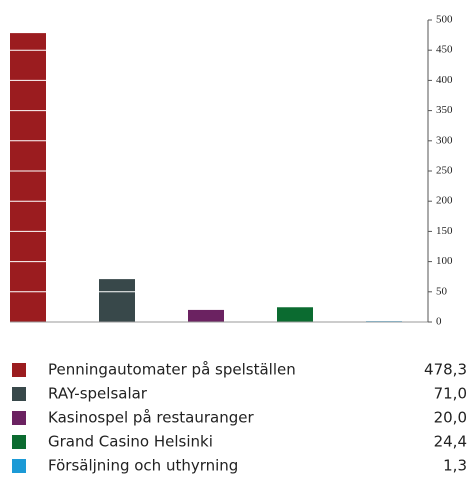 Image resolution: width=473 pixels, height=501 pixels. I want to click on y-tick-label: 400, so click(444, 80).